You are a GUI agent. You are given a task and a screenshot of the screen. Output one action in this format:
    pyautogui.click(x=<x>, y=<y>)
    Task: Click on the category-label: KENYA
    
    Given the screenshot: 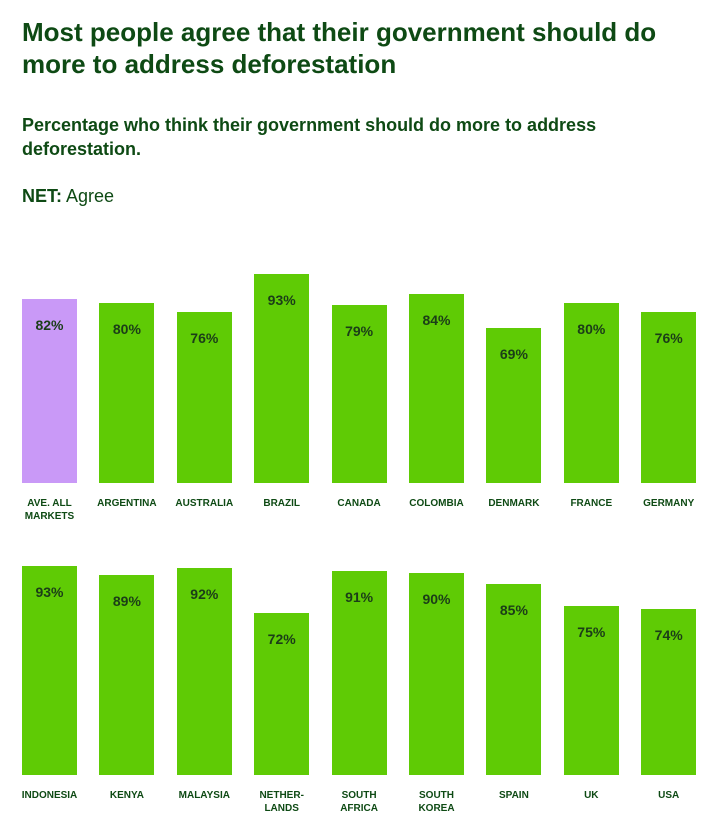 What is the action you would take?
    pyautogui.click(x=126, y=795)
    